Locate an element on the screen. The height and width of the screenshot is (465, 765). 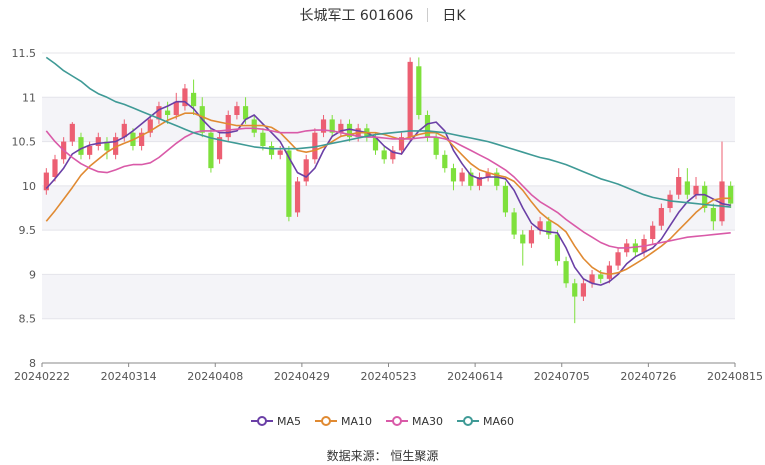
legend-item-ma10: MA10 is located at coordinates (343, 421).